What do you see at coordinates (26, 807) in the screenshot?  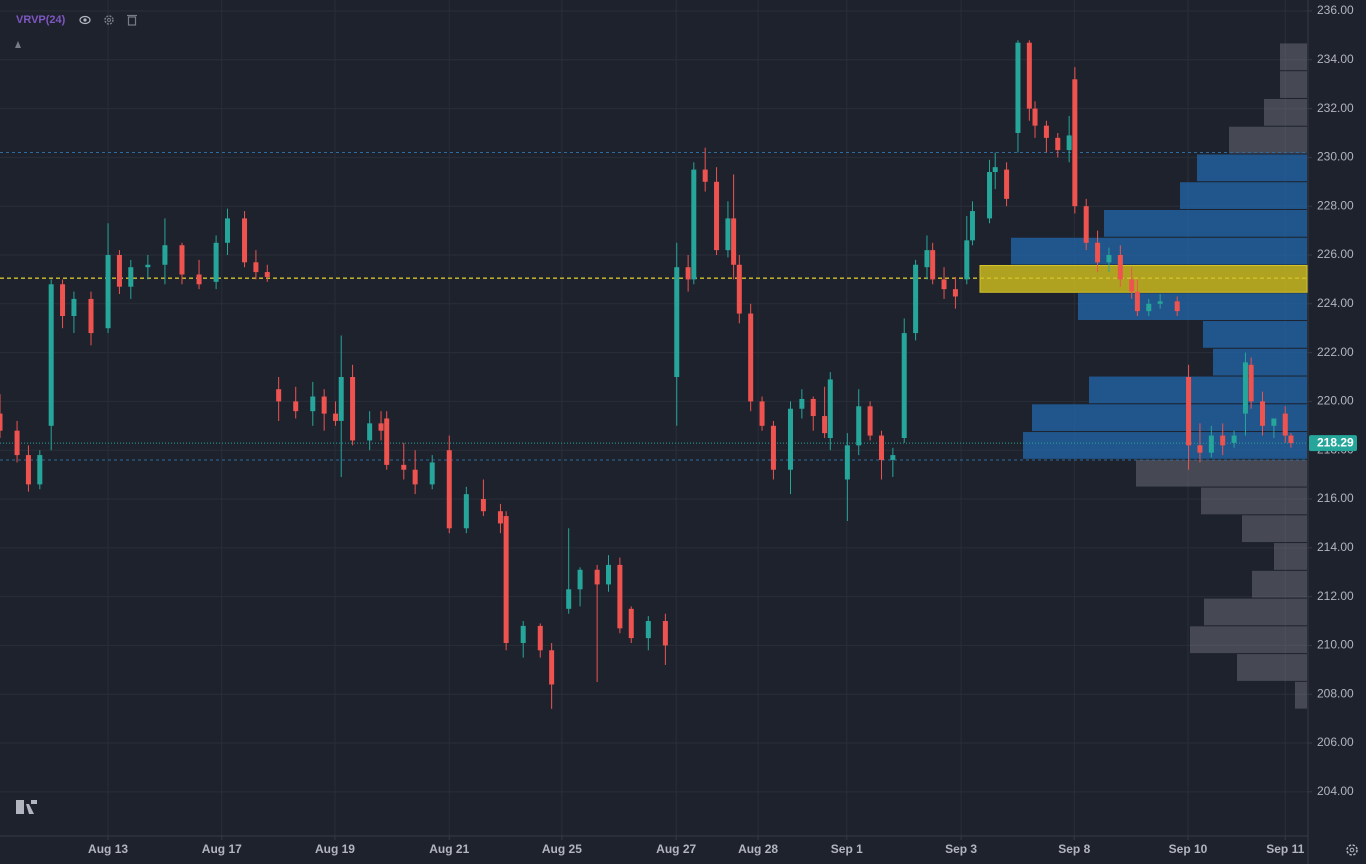 I see `logo` at bounding box center [26, 807].